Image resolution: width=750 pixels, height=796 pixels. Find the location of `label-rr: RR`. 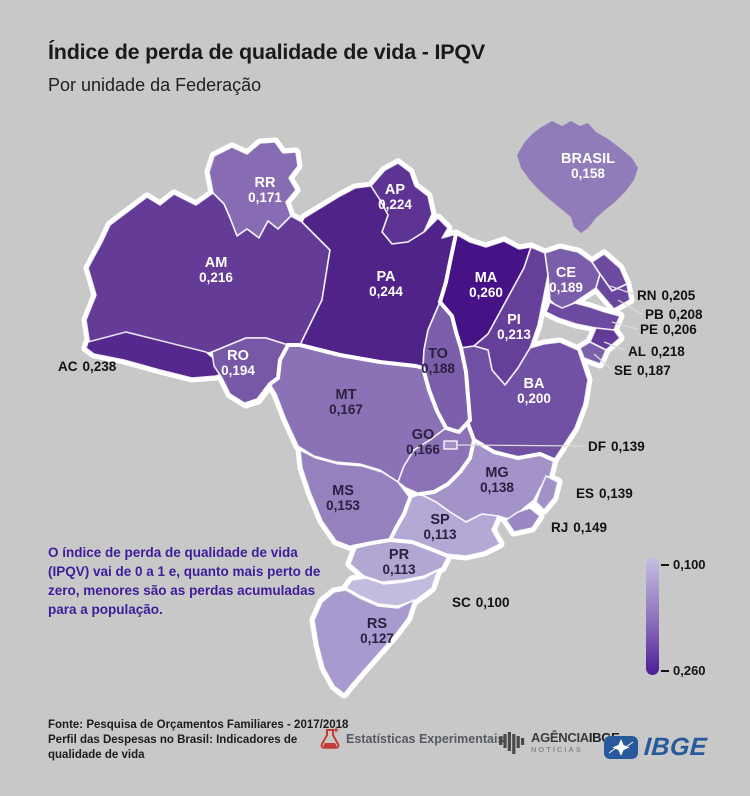

label-rr: RR is located at coordinates (265, 183).